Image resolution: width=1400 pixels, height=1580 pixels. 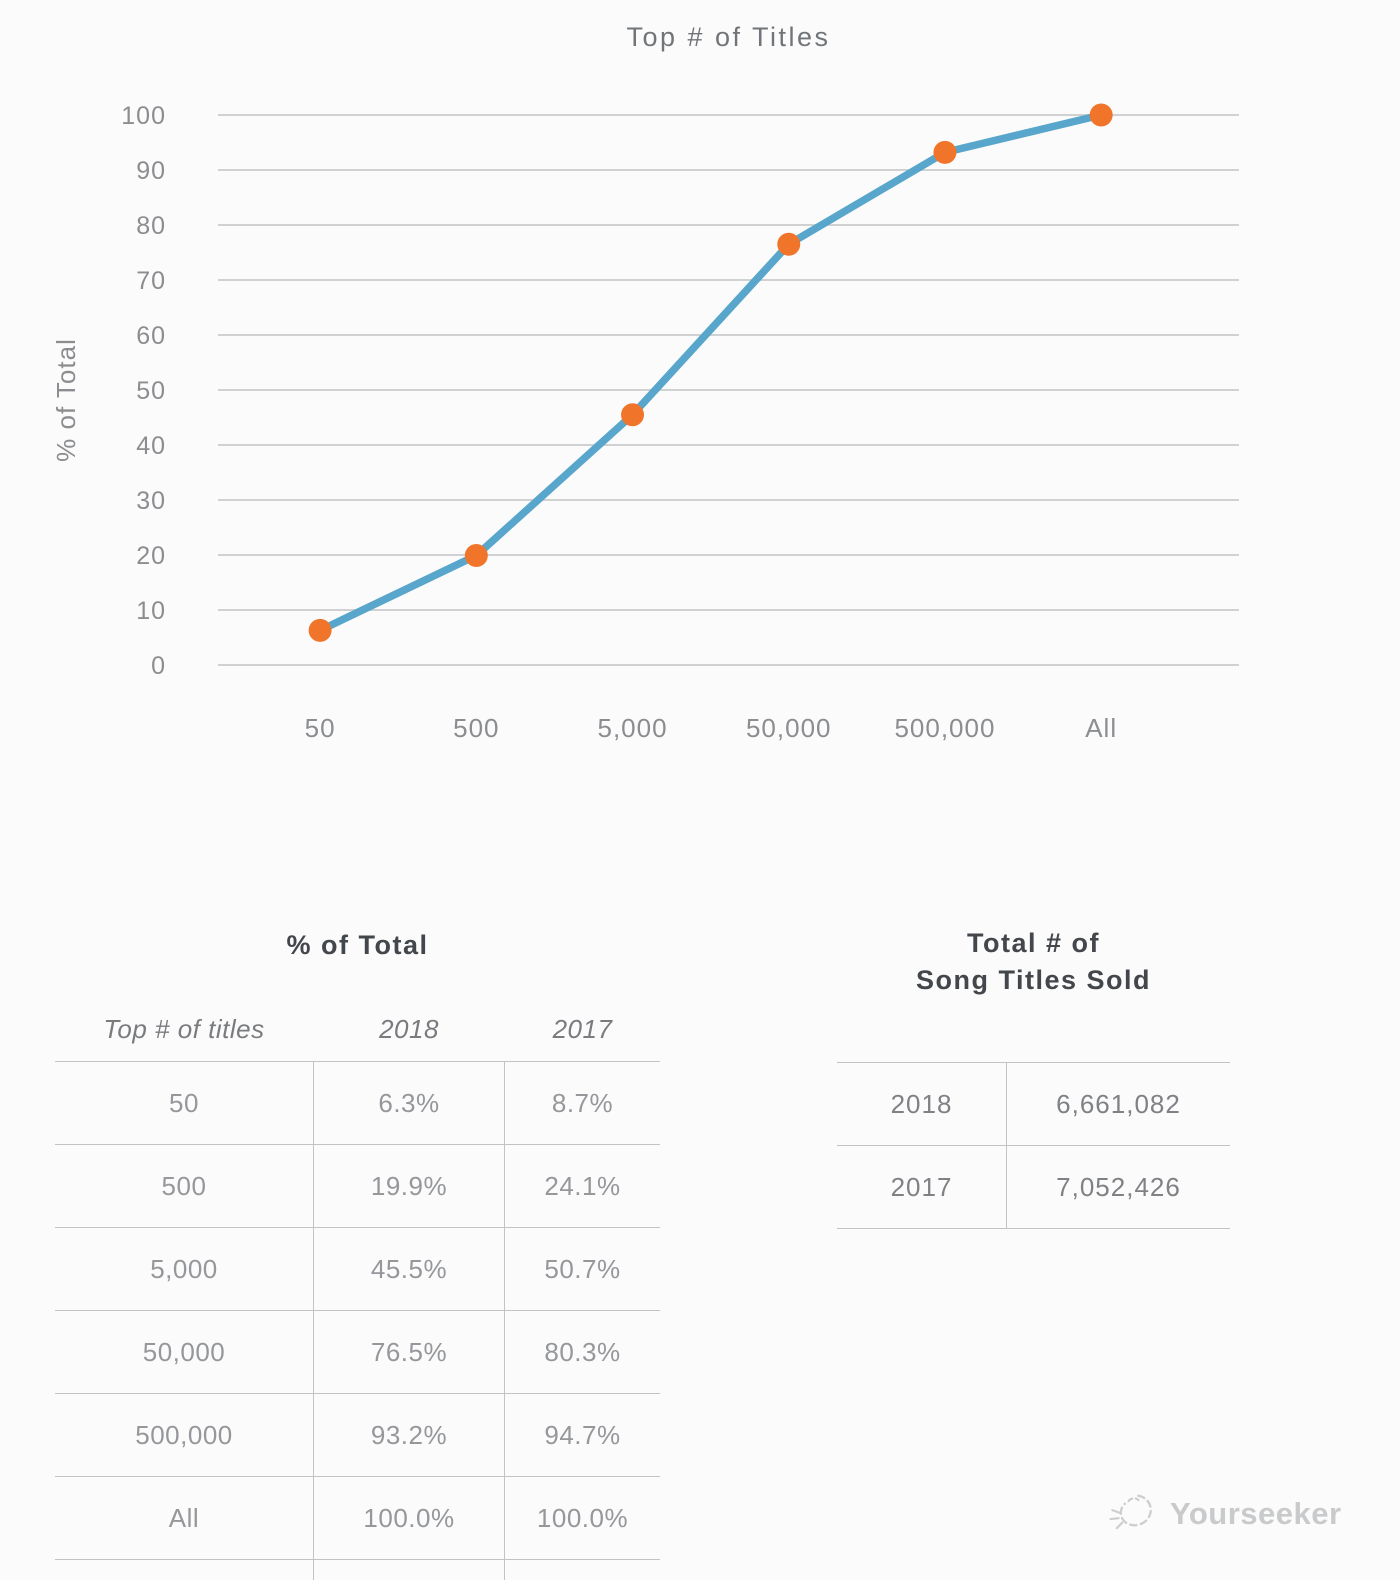 What do you see at coordinates (1101, 728) in the screenshot?
I see `x-tick-label: All` at bounding box center [1101, 728].